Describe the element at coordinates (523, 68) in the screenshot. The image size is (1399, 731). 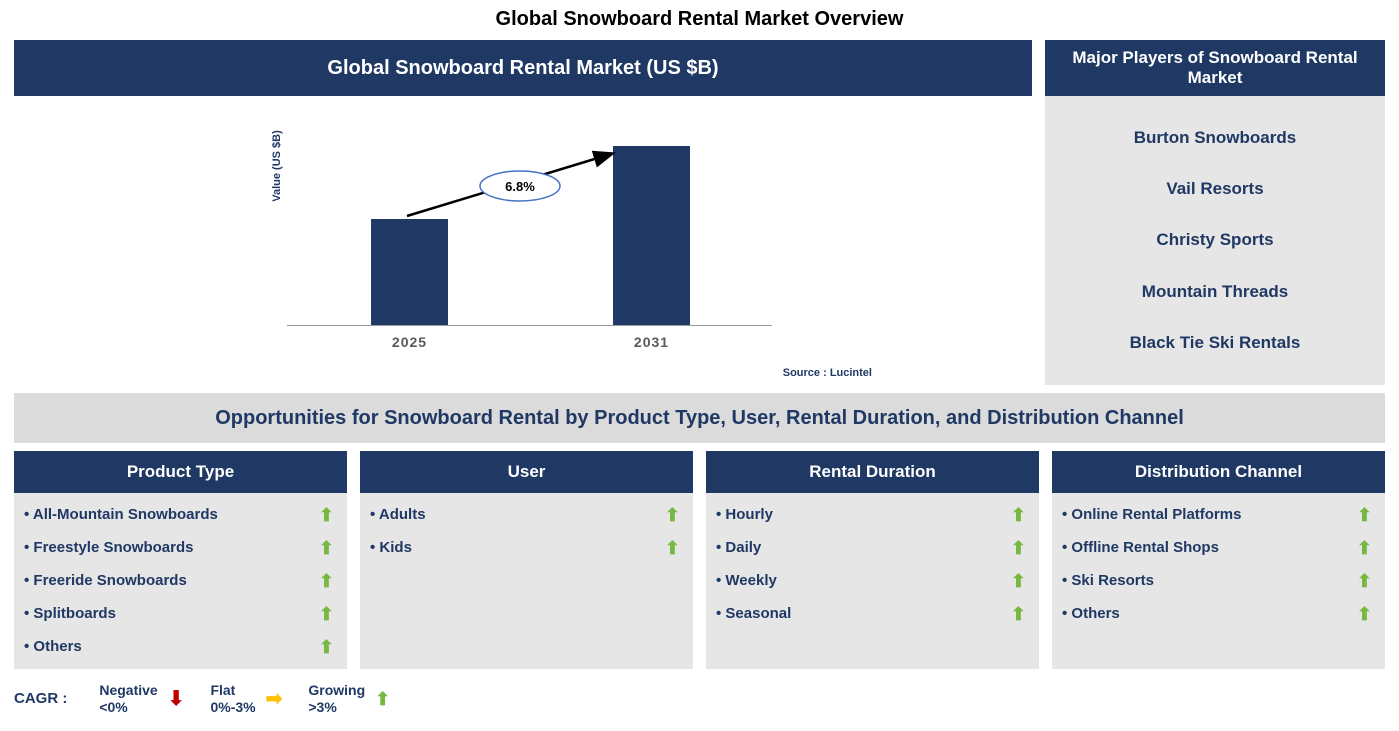
I see `chart-title: Global Snowboard Rental Market (US $B)` at that location.